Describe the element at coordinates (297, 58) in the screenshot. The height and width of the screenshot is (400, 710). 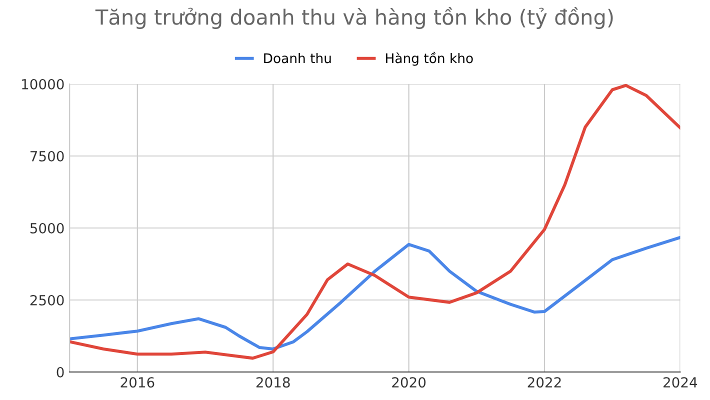
I see `legend-label: Doanh thu` at that location.